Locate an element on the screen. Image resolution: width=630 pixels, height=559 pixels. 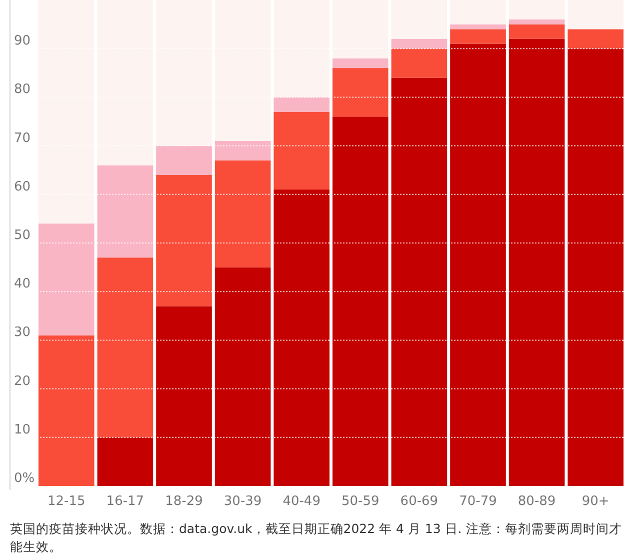
y-tick-label: 40 is located at coordinates (22, 284).